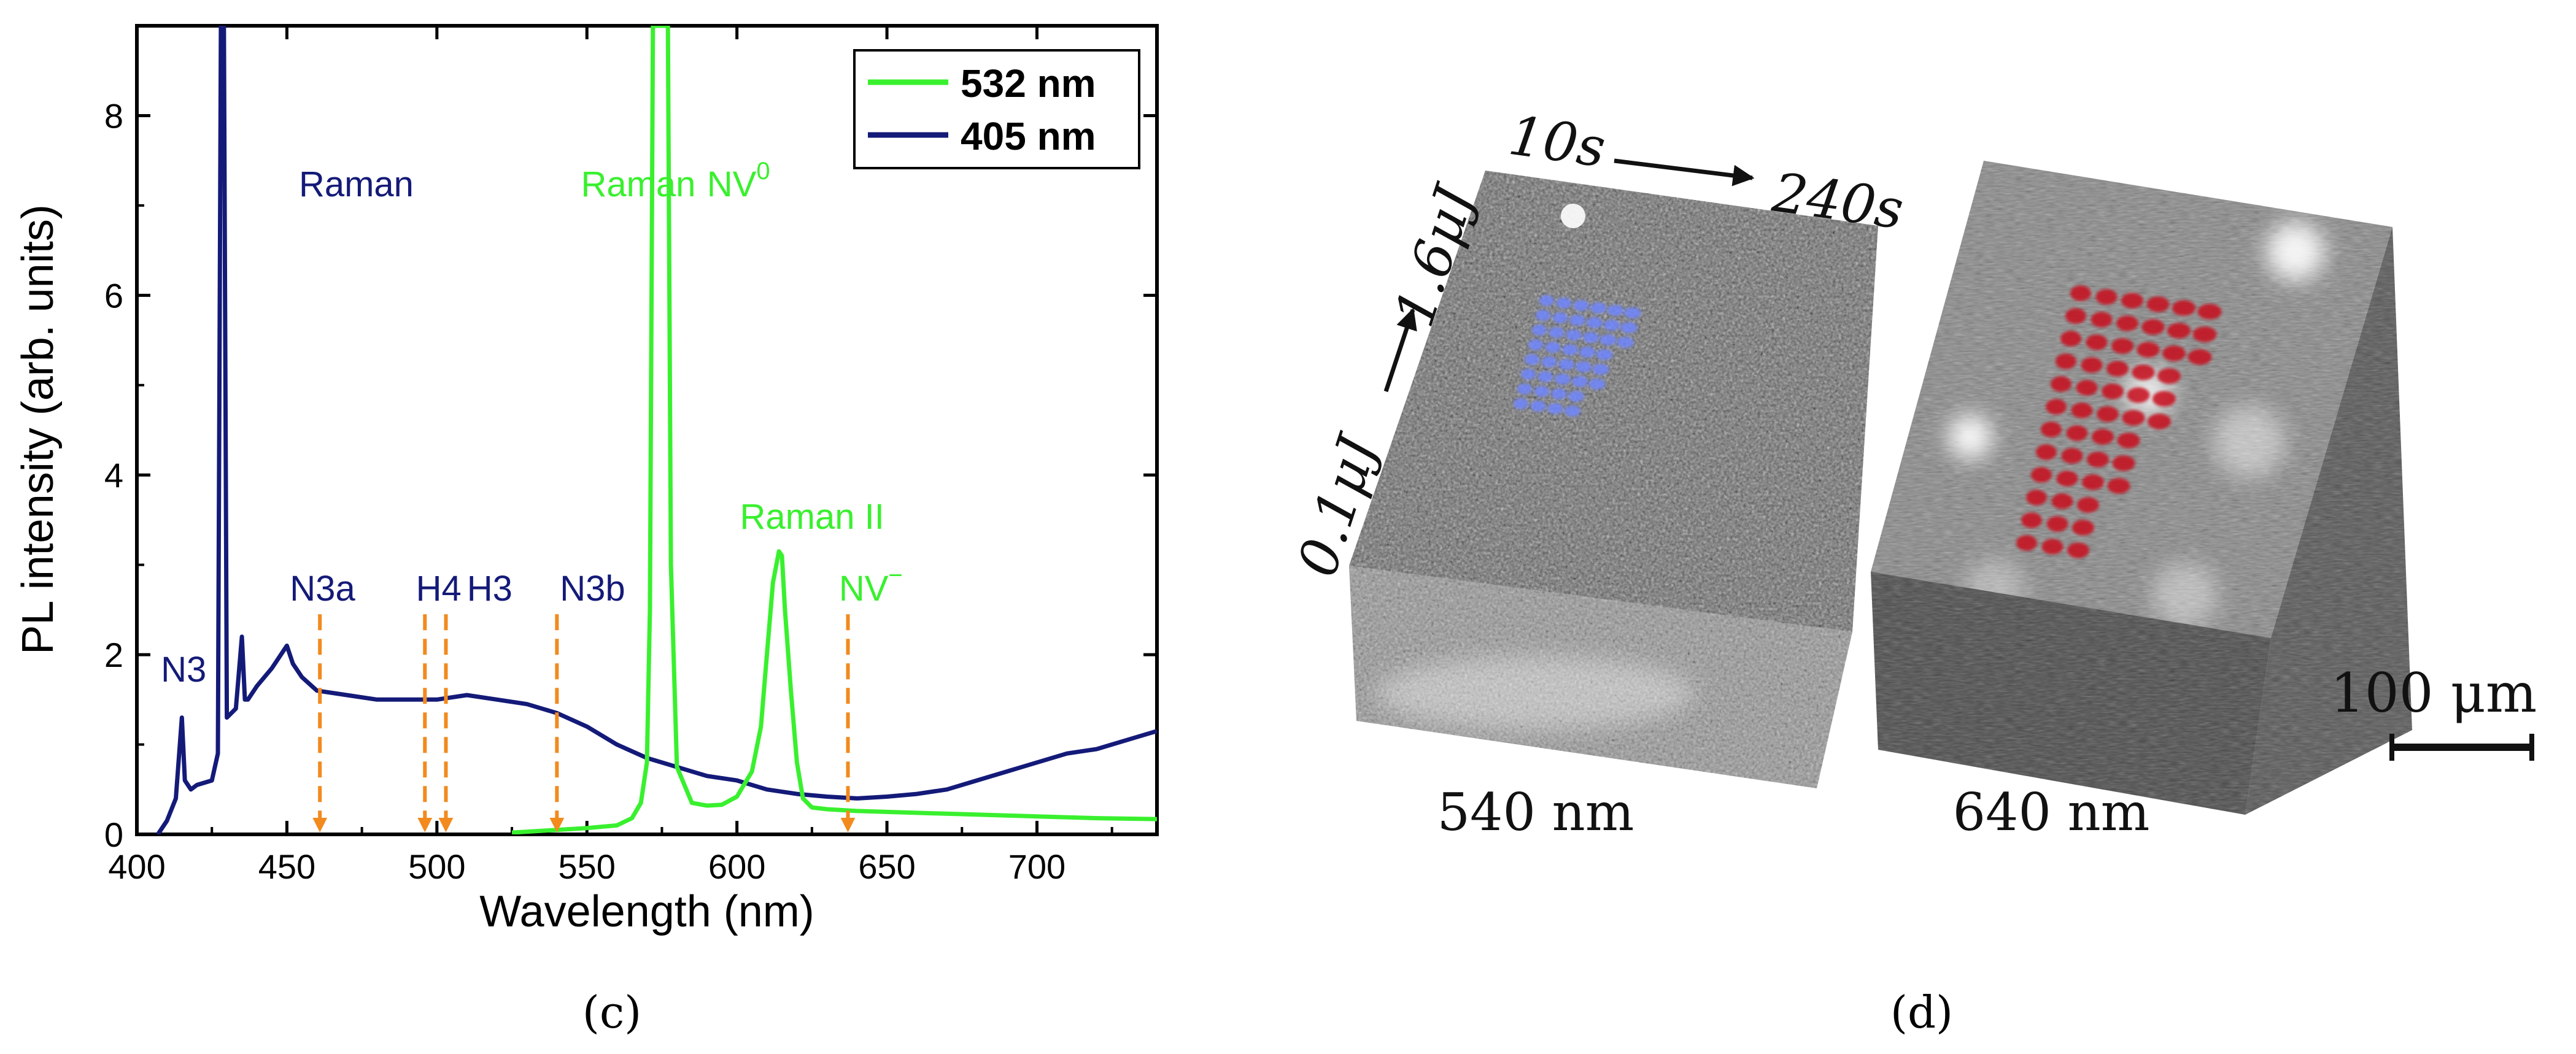 The width and height of the screenshot is (2576, 1054). I want to click on y-tick-label: 4, so click(113, 475).